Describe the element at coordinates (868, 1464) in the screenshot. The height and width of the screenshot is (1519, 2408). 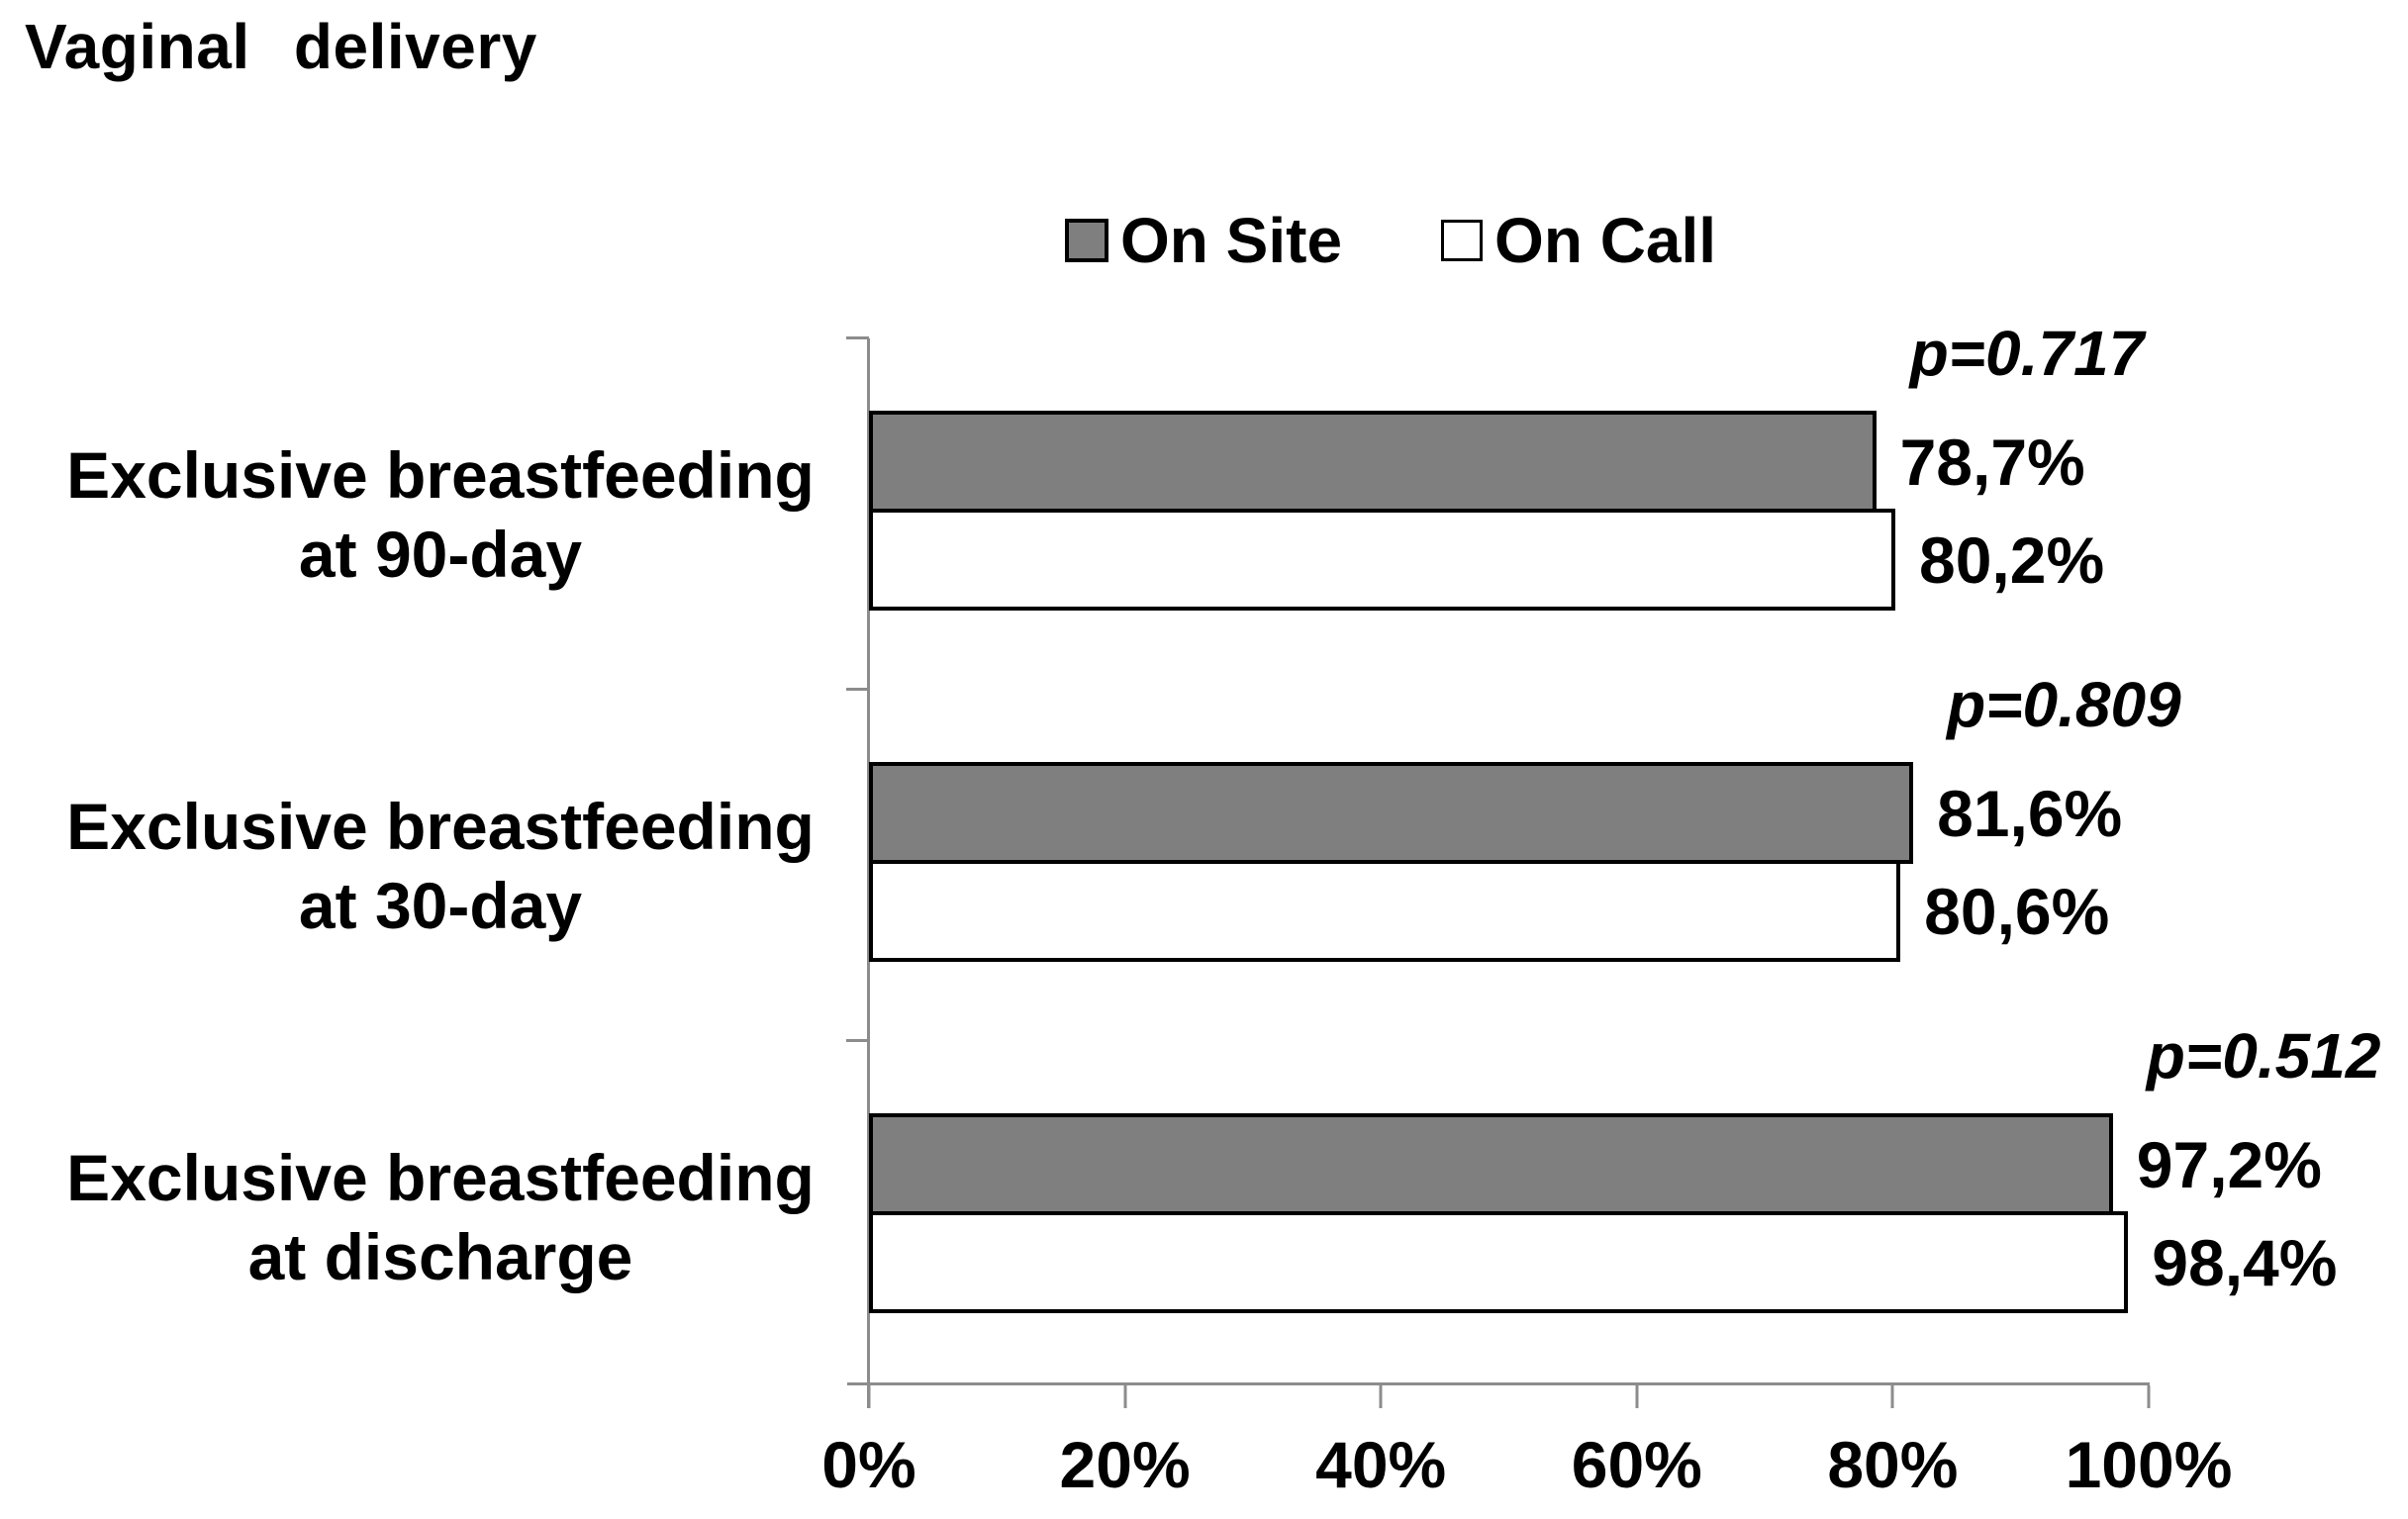
I see `x-tick-label: 0%` at that location.